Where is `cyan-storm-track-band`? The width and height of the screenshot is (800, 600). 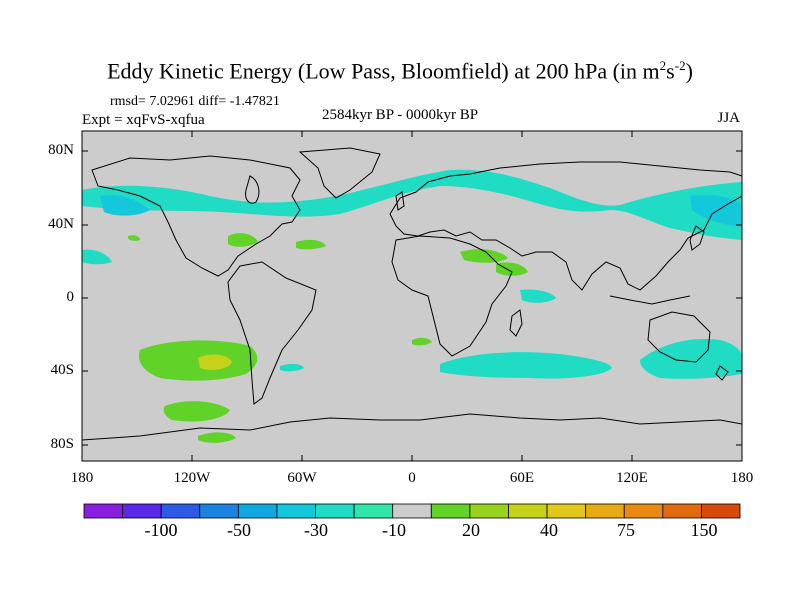 cyan-storm-track-band is located at coordinates (412, 204).